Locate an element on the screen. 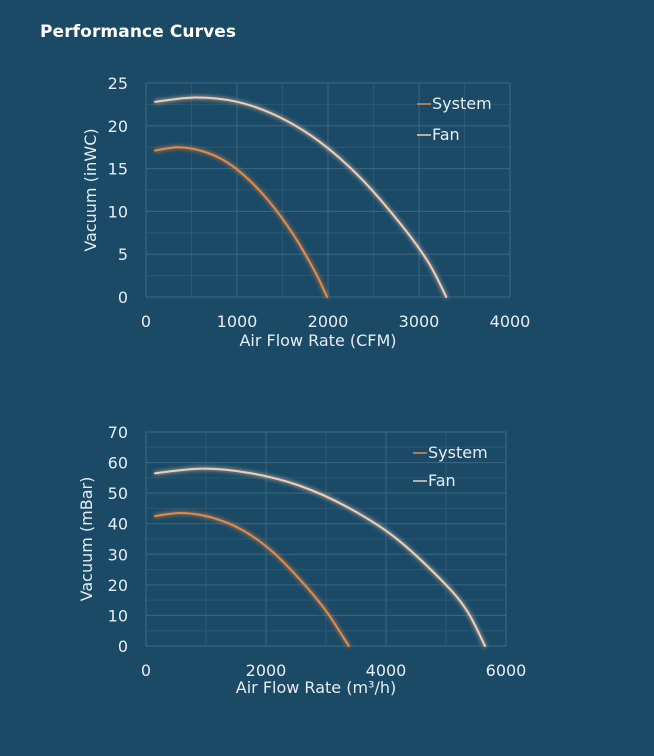 The width and height of the screenshot is (654, 756). x-axis-label: Air Flow Rate (CFM) is located at coordinates (317, 340).